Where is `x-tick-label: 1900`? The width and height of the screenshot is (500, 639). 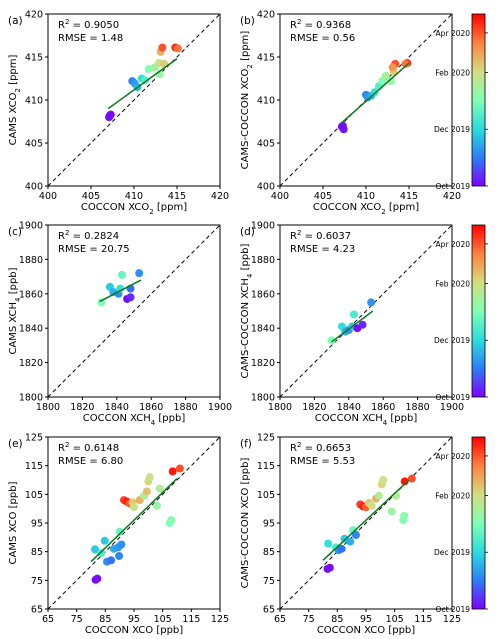
x-tick-label: 1900 is located at coordinates (220, 407).